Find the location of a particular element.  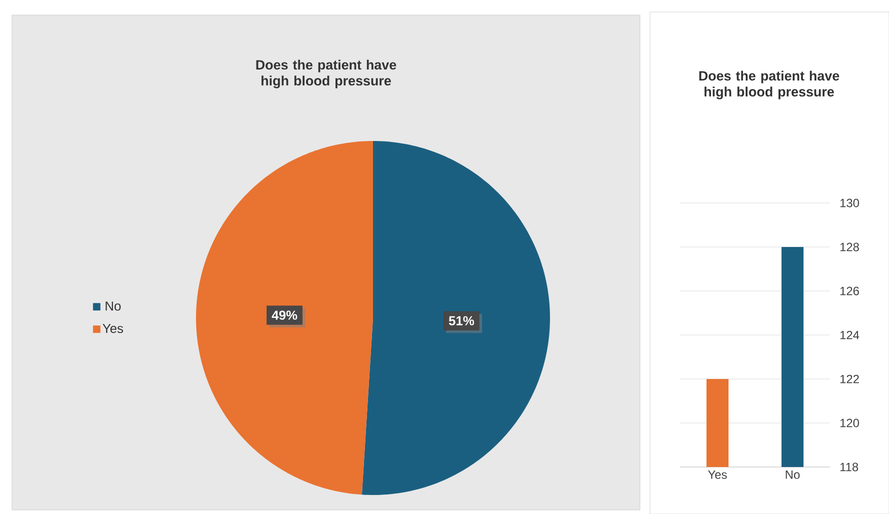

legend-label: Yes is located at coordinates (113, 329).